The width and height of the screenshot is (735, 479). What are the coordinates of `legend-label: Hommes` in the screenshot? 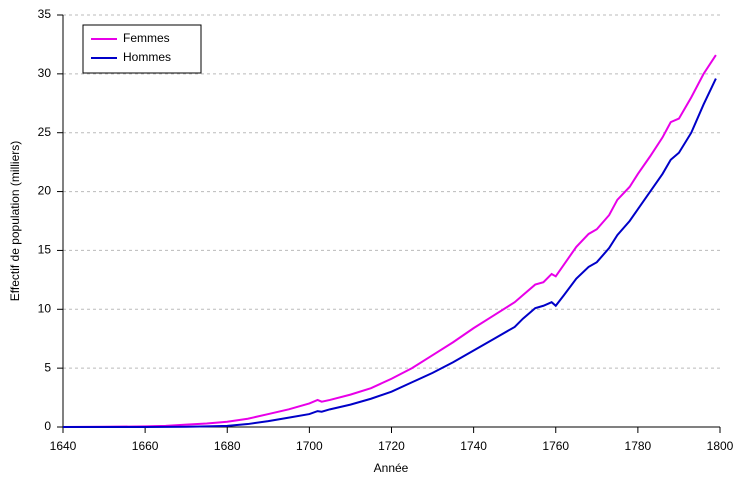 It's located at (147, 57).